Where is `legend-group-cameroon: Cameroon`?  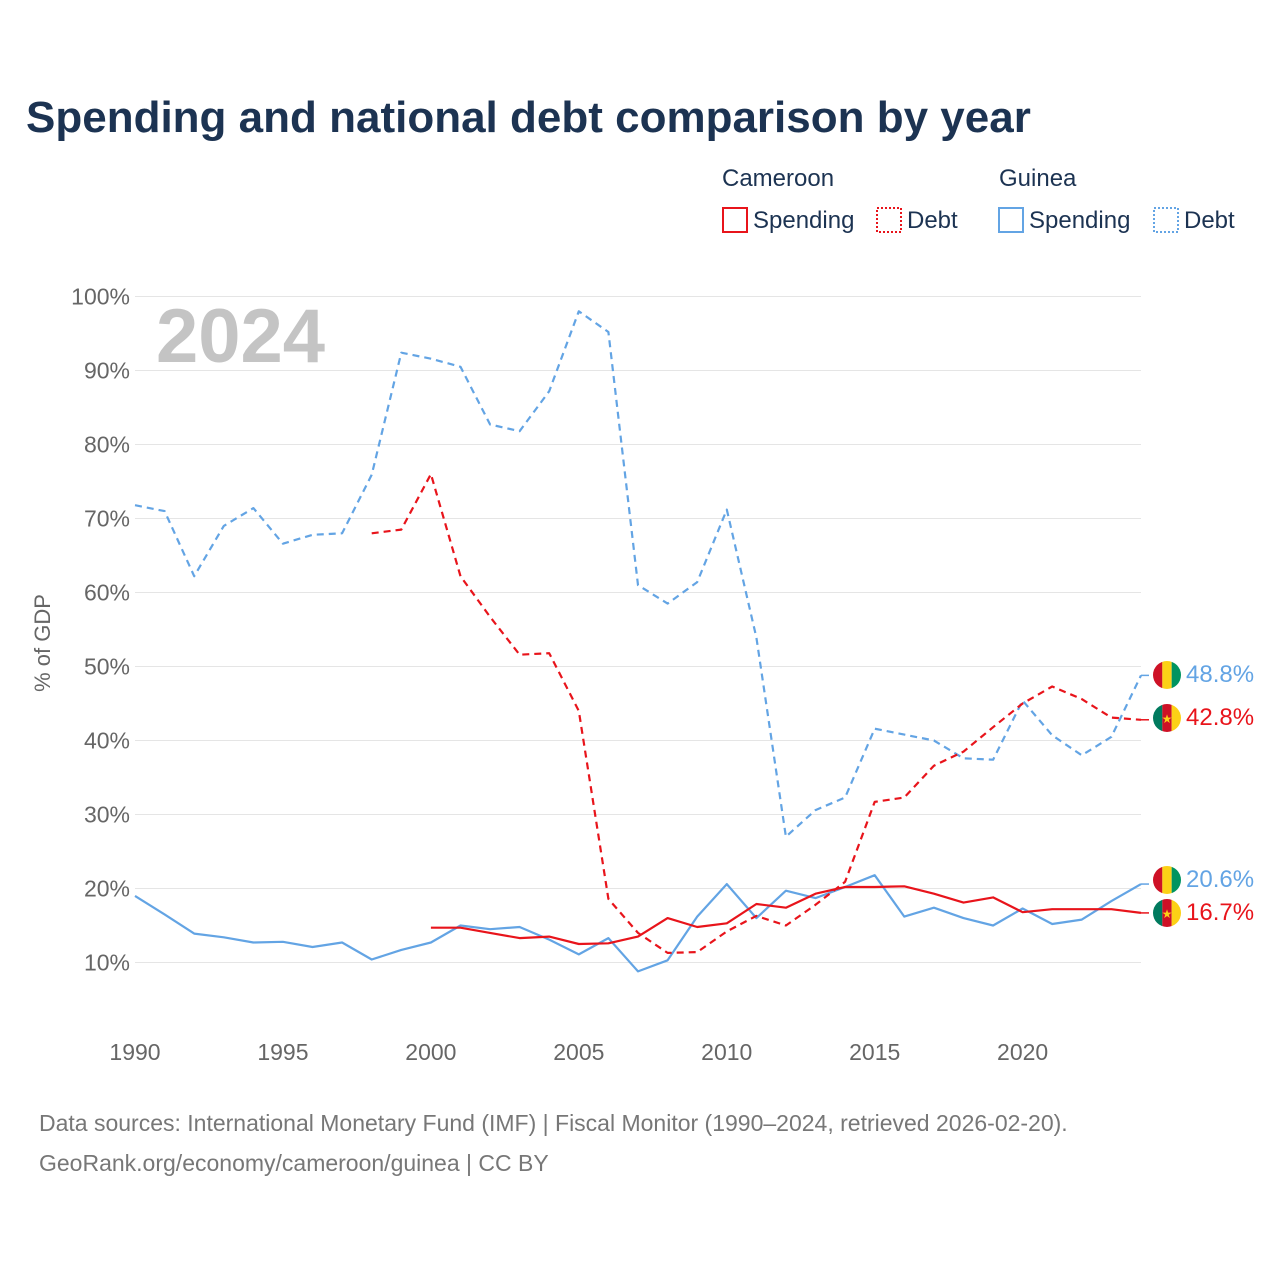
legend-group-cameroon: Cameroon is located at coordinates (778, 178).